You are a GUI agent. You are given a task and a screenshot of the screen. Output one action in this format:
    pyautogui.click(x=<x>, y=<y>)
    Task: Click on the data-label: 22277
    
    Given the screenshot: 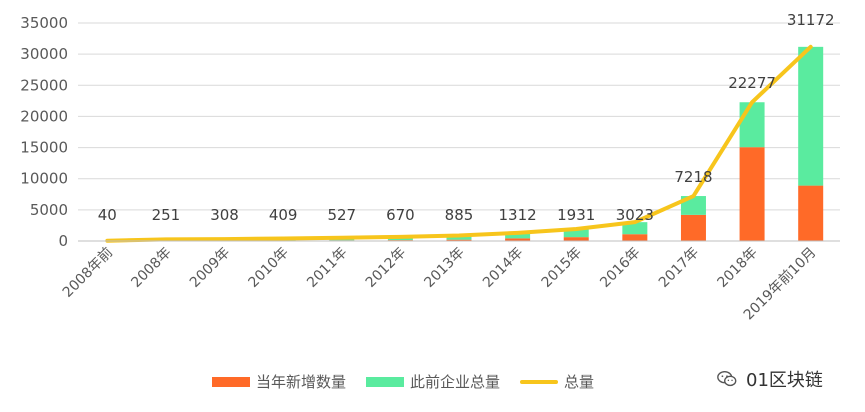 What is the action you would take?
    pyautogui.click(x=752, y=83)
    